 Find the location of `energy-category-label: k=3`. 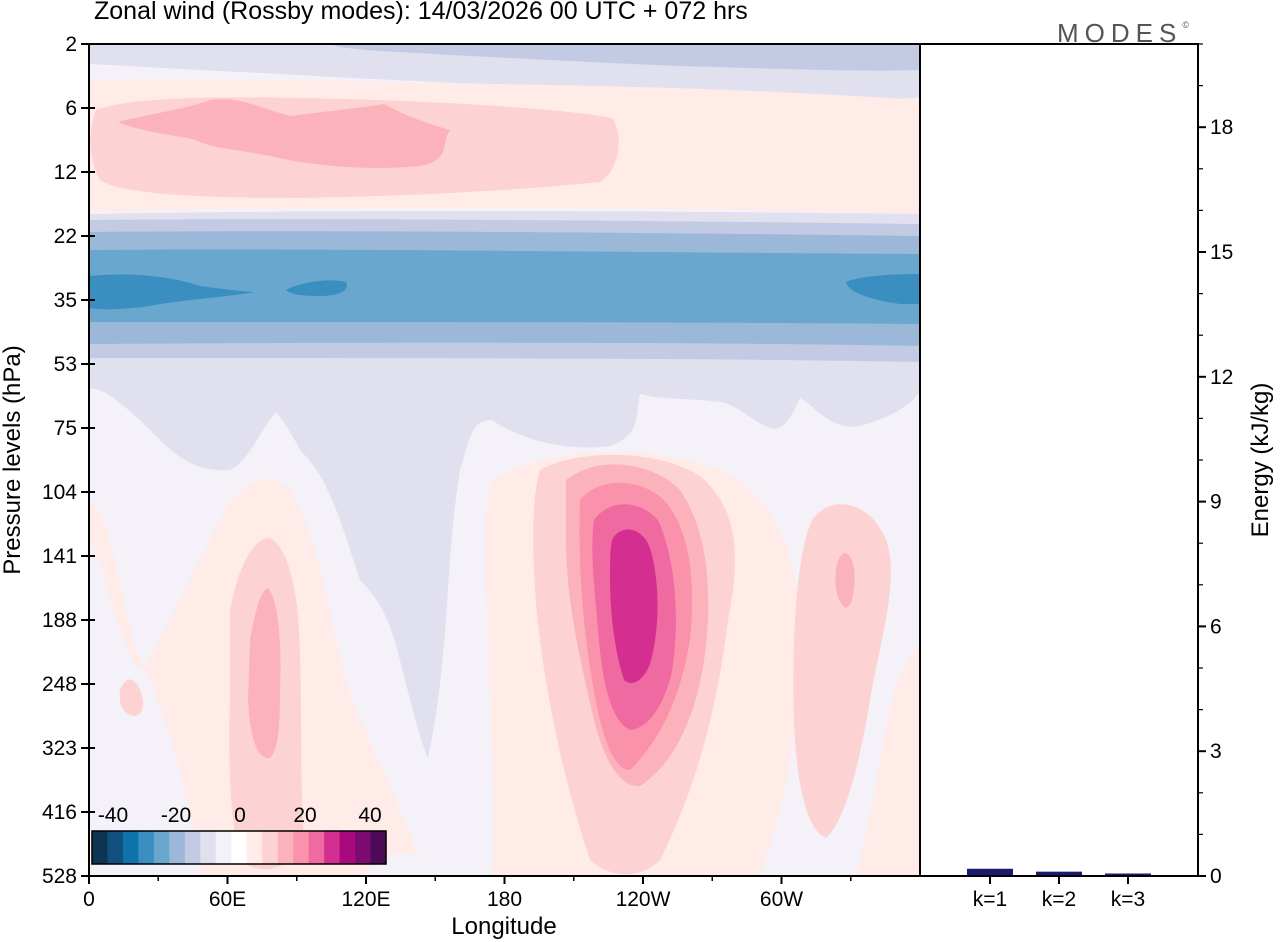

energy-category-label: k=3 is located at coordinates (1128, 899).